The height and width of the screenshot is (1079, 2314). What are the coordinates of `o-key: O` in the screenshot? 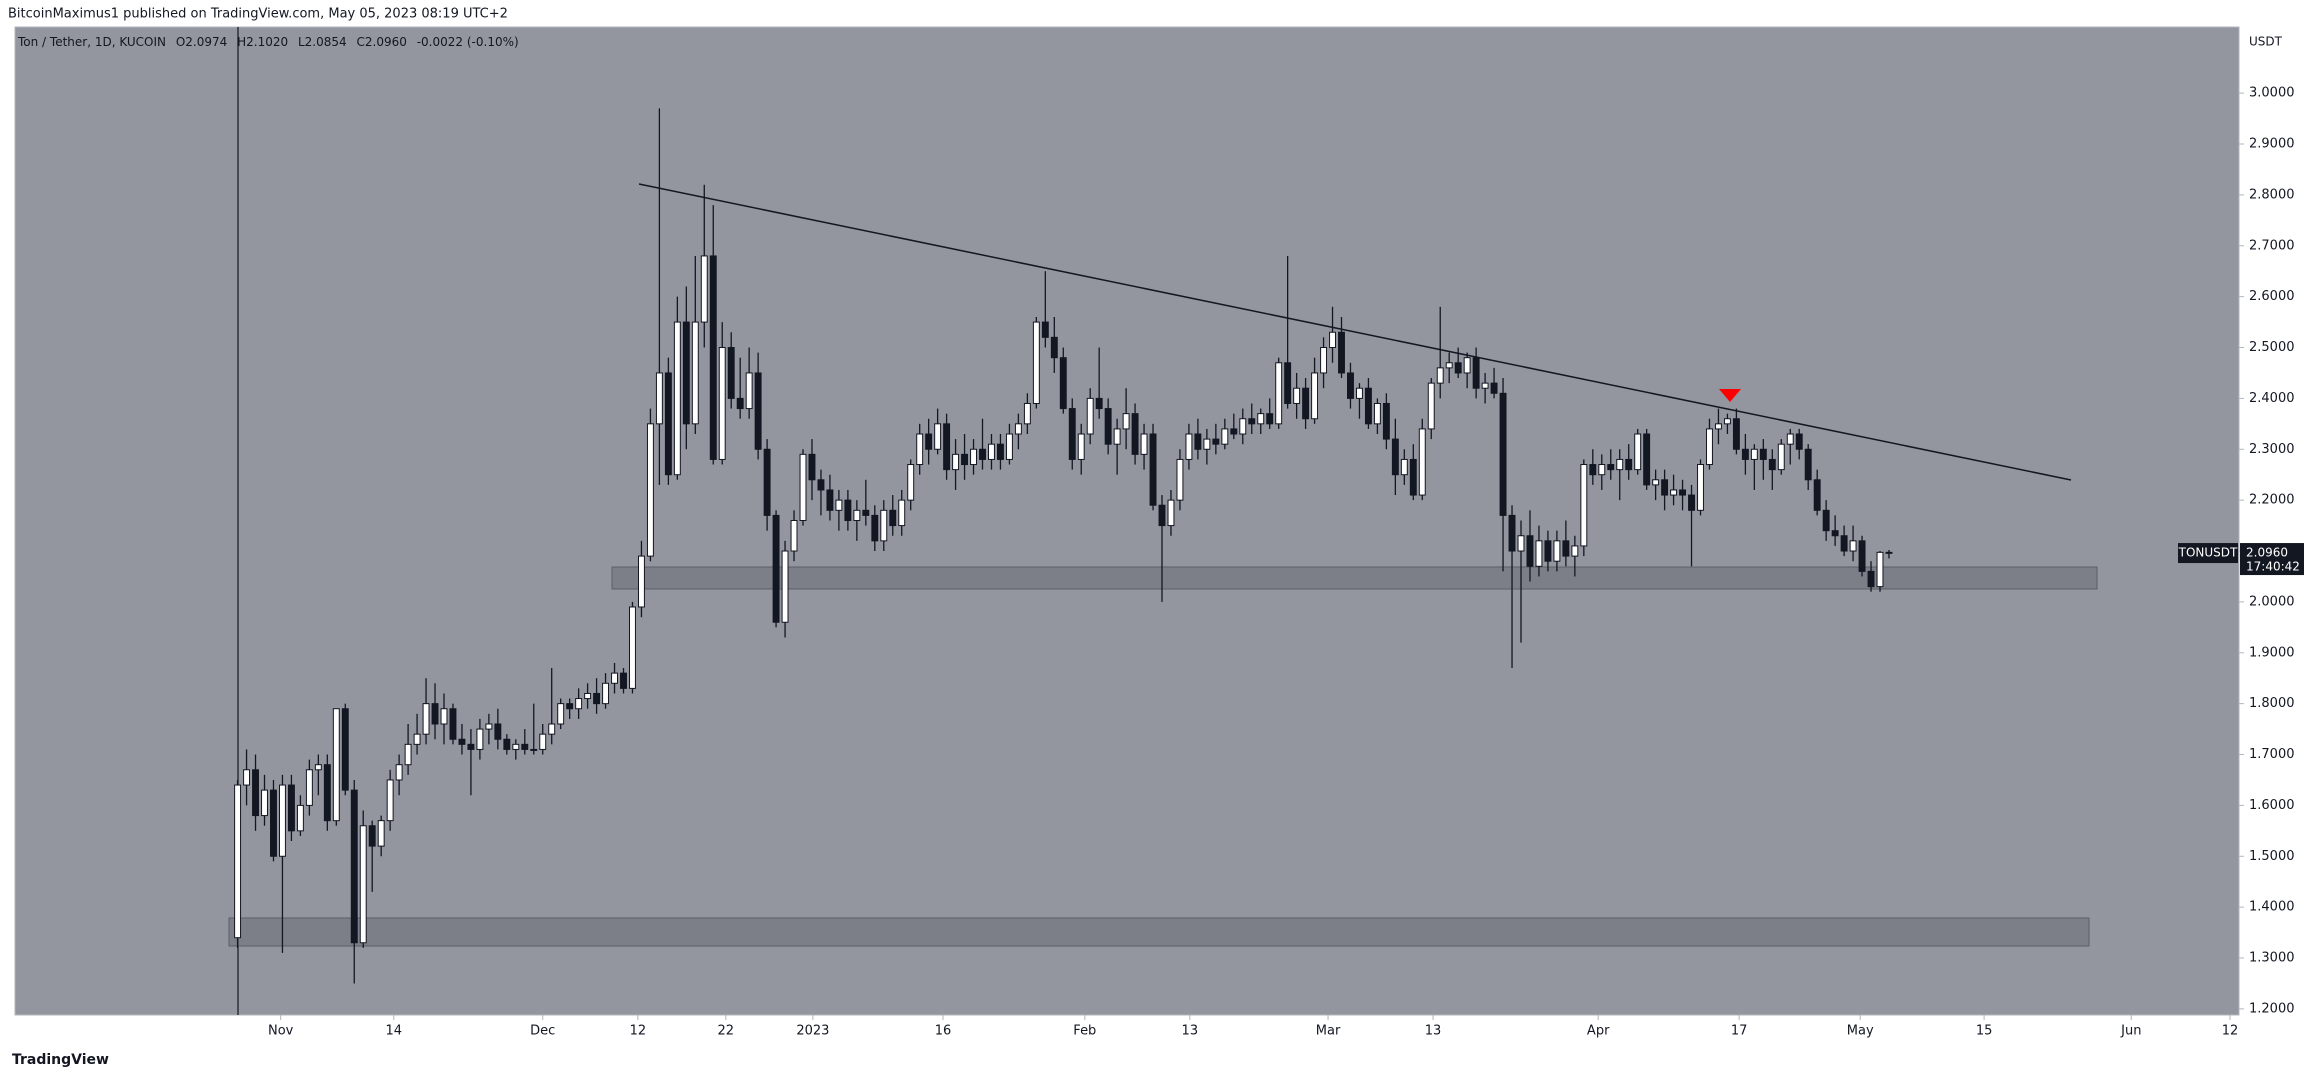 It's located at (180, 42).